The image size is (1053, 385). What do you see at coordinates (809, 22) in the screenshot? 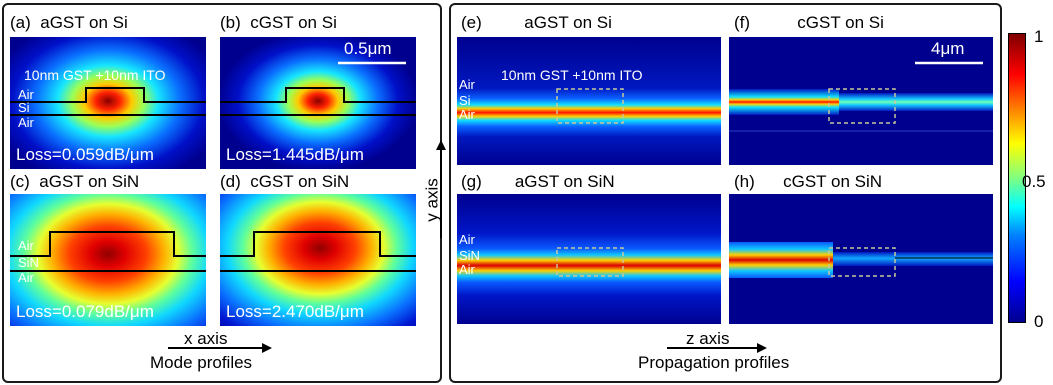
I see `panel-f-title: (f) cGST on Si` at bounding box center [809, 22].